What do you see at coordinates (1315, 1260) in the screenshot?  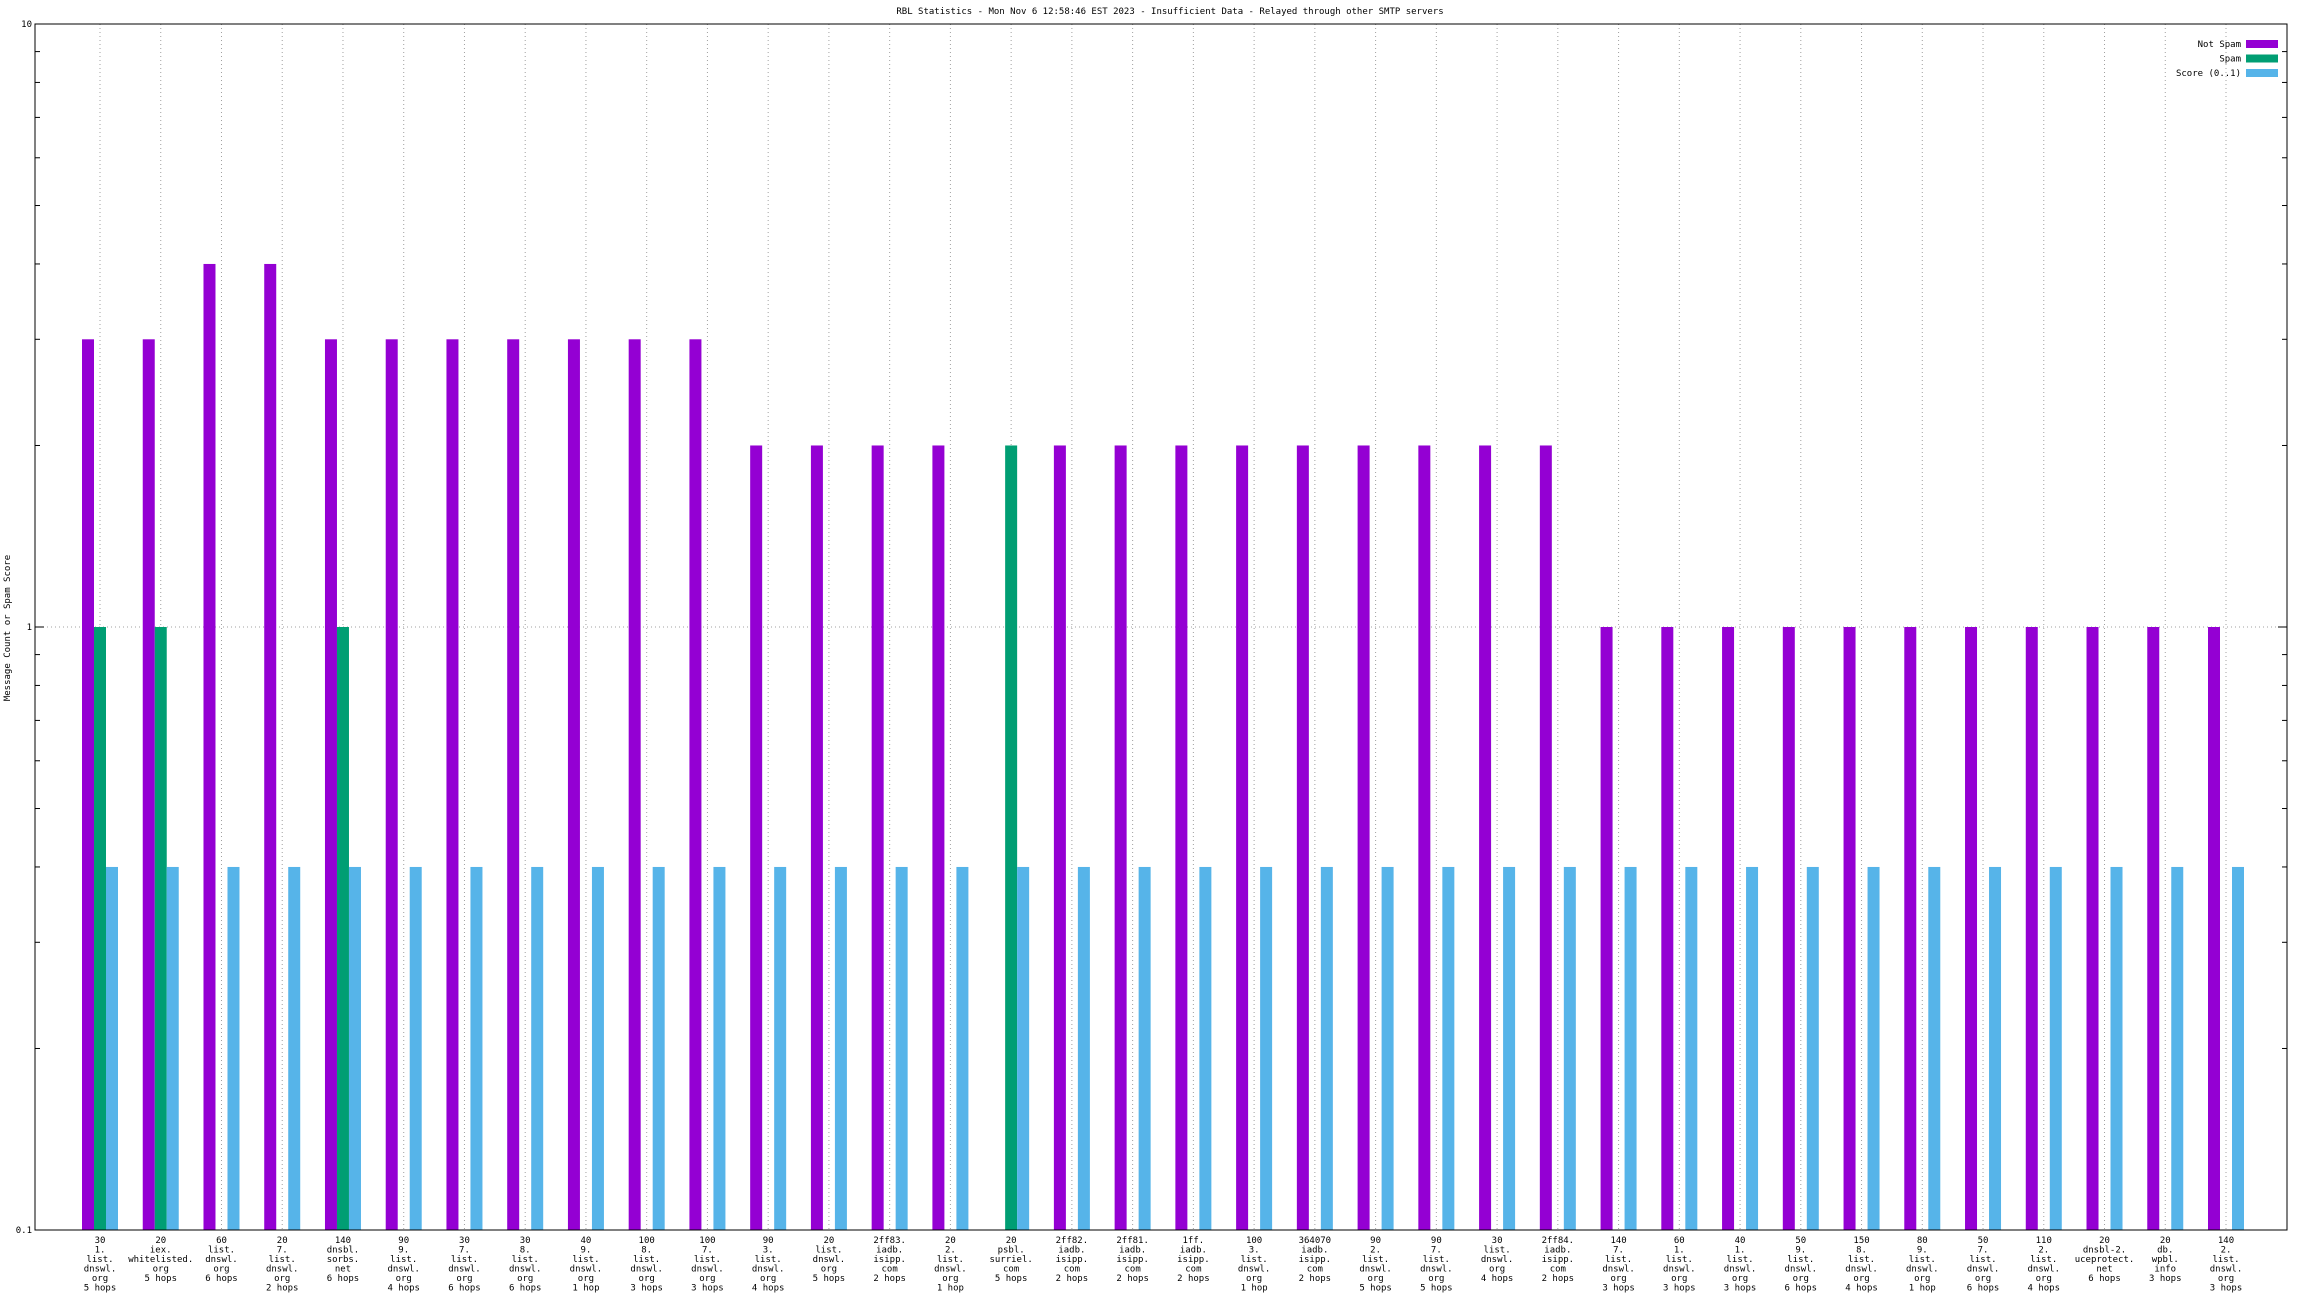 I see `x-tick-label: 364070 iadb. isipp. com 2 hops` at bounding box center [1315, 1260].